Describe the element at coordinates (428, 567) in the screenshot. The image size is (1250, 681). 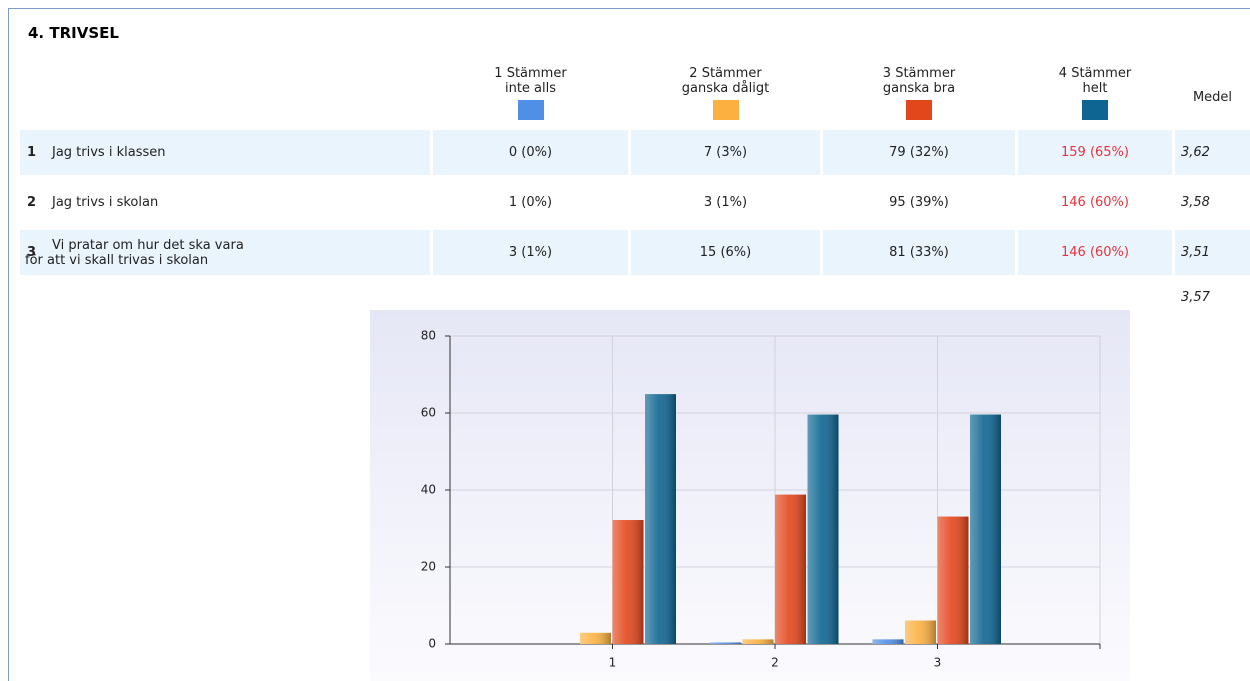
I see `y-tick-label: 20` at that location.